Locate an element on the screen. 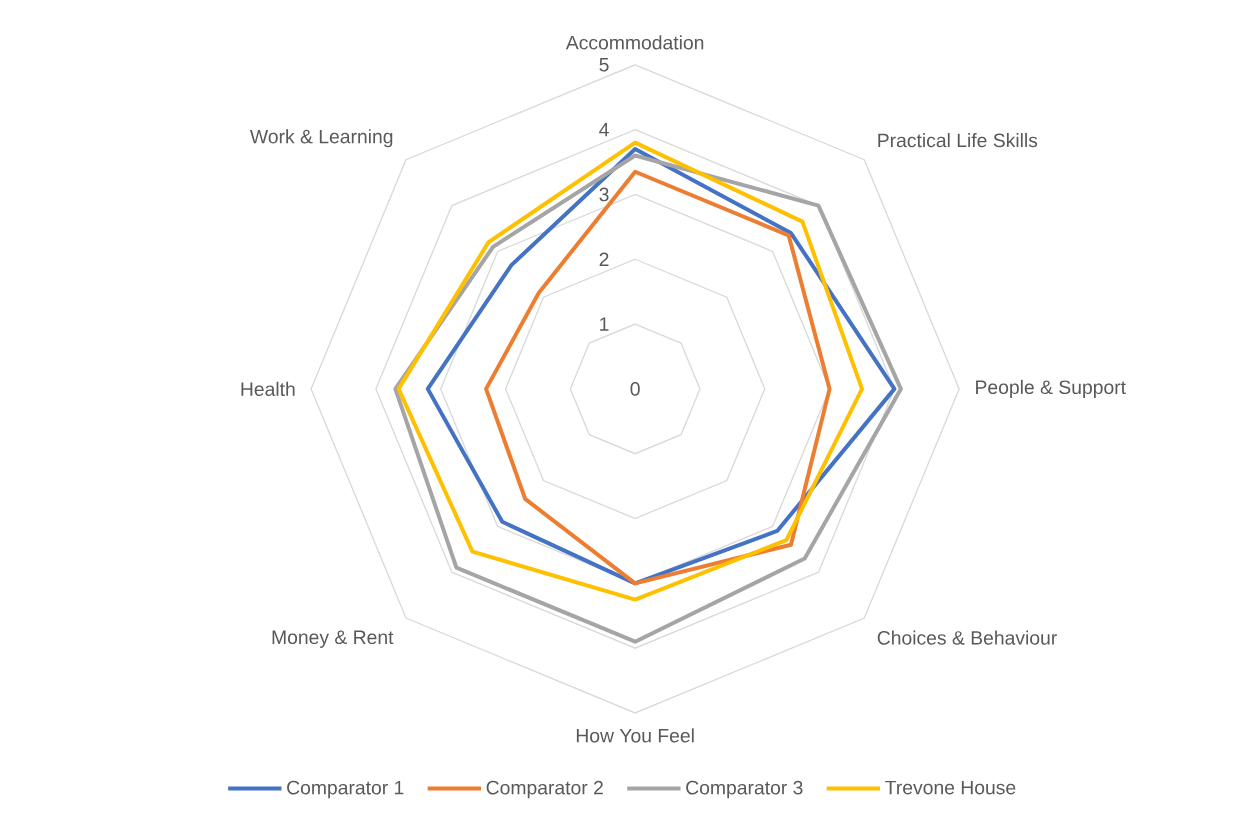 The height and width of the screenshot is (818, 1245). spoke-label: Health is located at coordinates (268, 388).